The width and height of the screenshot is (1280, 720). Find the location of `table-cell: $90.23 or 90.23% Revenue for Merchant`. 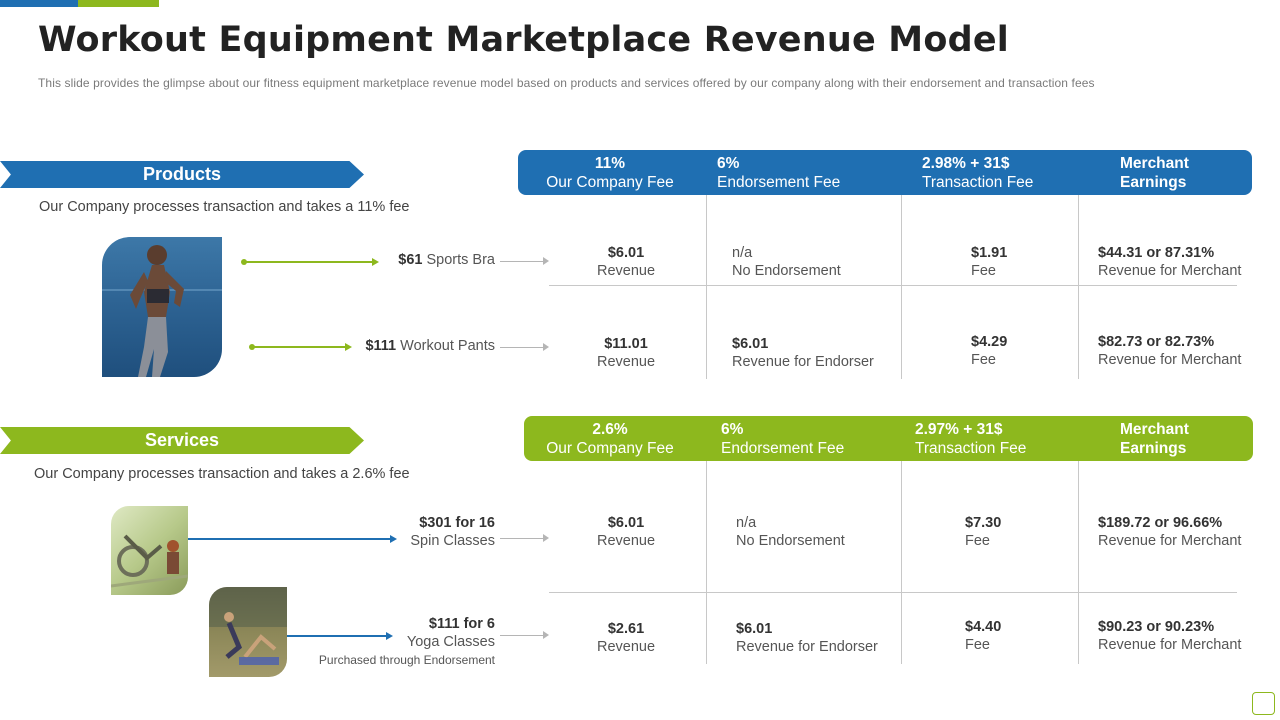

table-cell: $90.23 or 90.23% Revenue for Merchant is located at coordinates (1170, 636).